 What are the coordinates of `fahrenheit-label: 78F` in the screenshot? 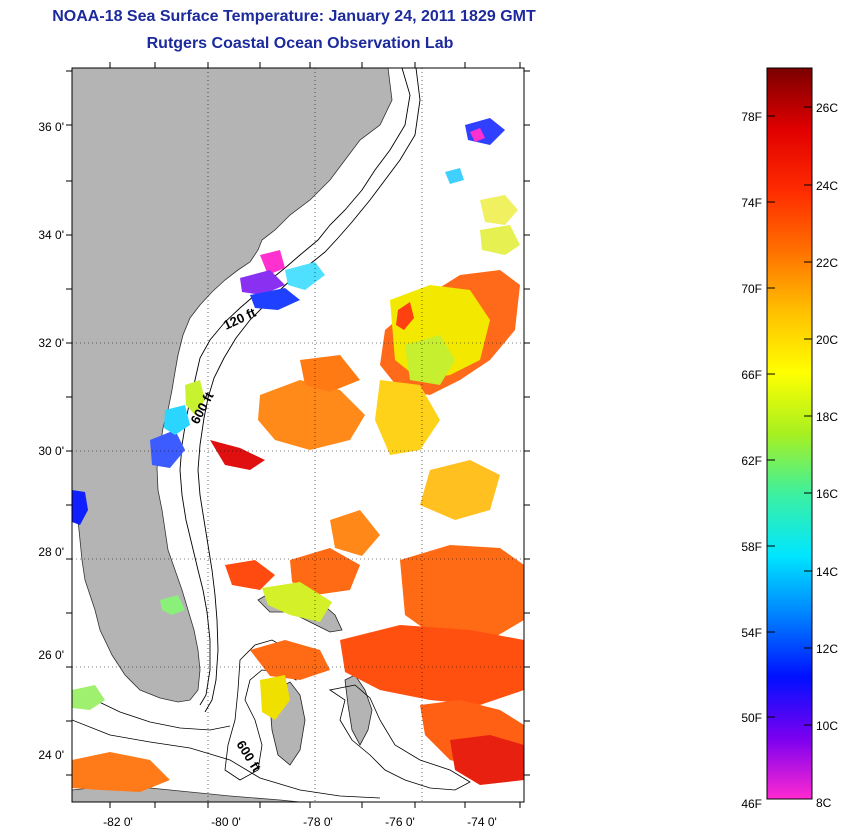 It's located at (751, 117).